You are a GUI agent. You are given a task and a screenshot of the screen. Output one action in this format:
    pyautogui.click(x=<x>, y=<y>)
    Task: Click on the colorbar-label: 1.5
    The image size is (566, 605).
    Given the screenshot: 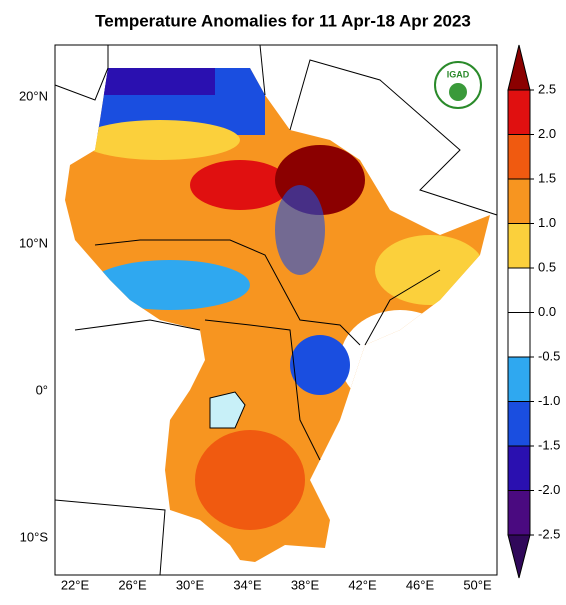 What is the action you would take?
    pyautogui.click(x=547, y=177)
    